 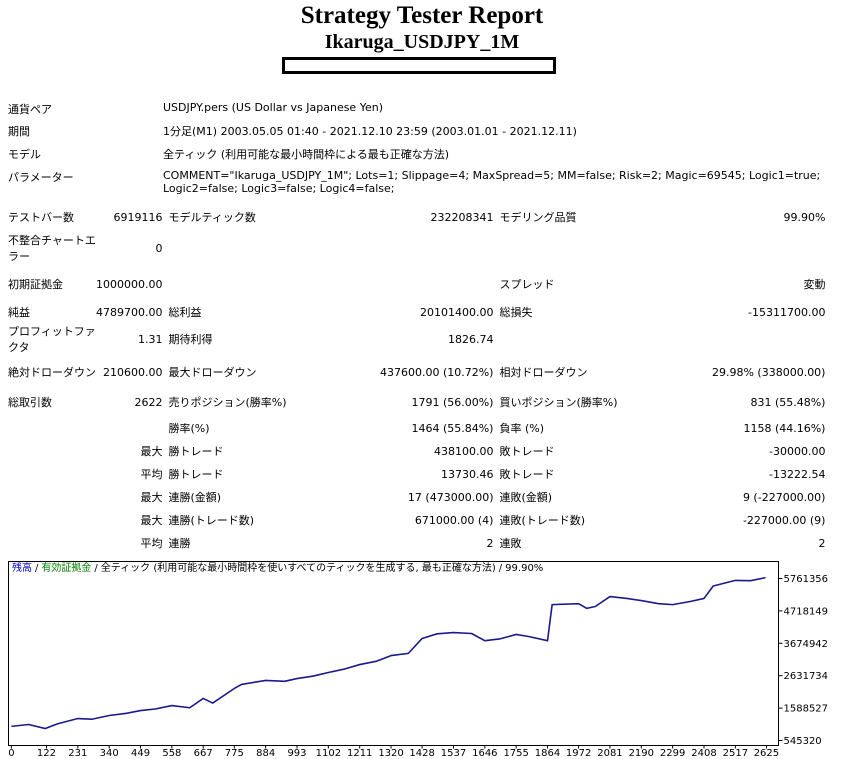 I want to click on info-row: モデル 全ティック (利用可能な最小時間枠による最も正確な方法), so click(x=418, y=154).